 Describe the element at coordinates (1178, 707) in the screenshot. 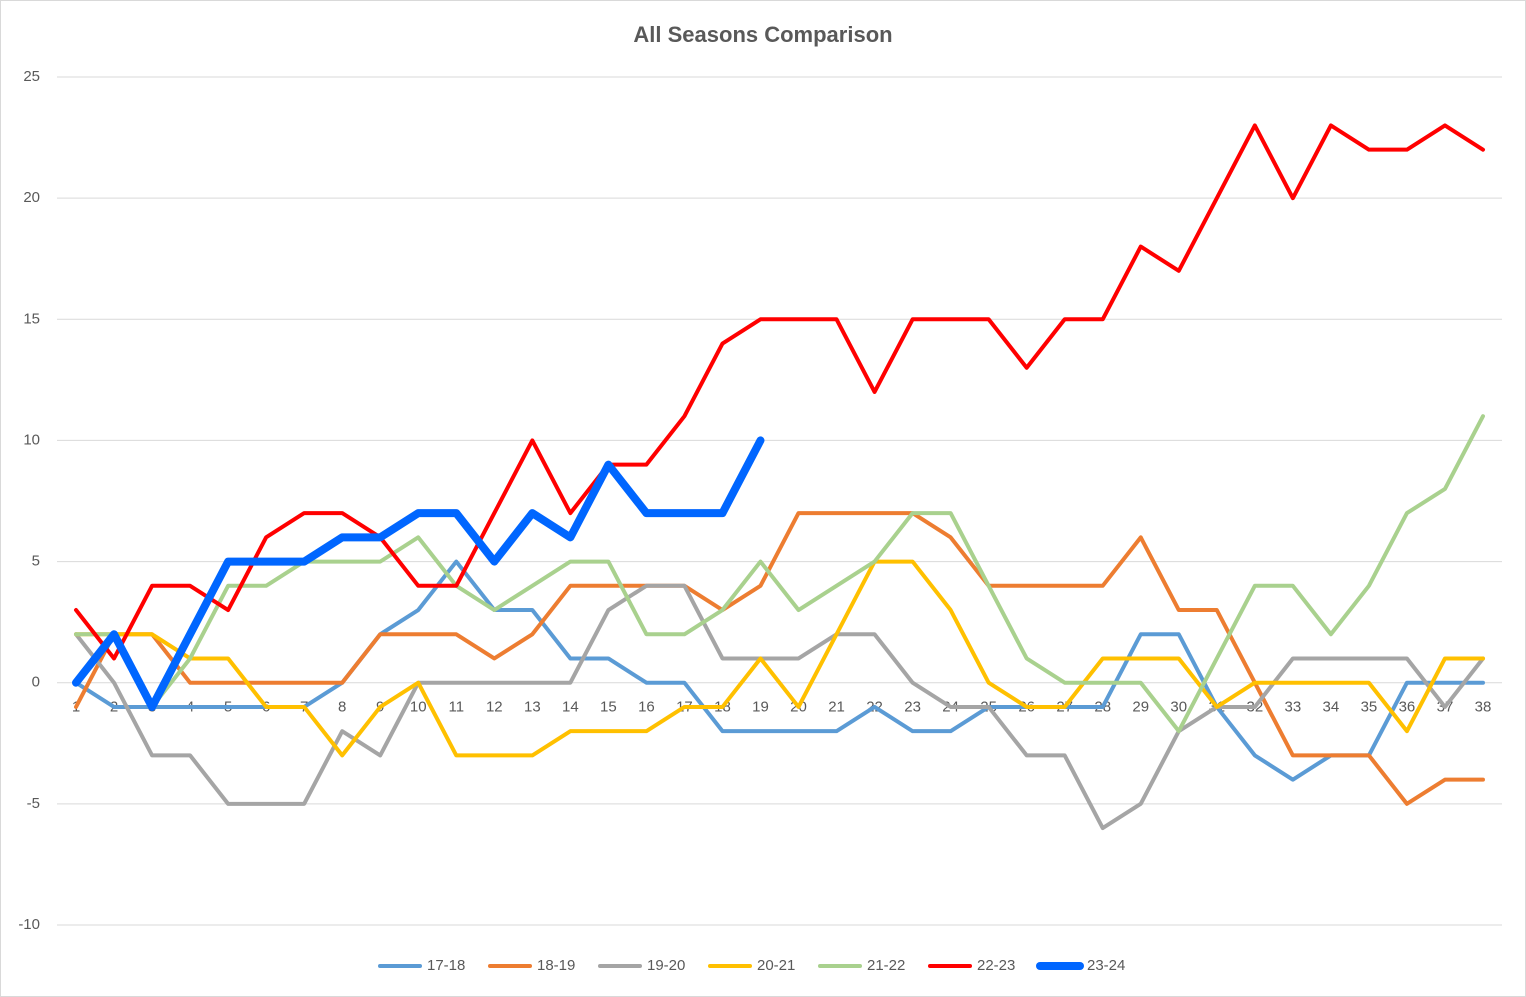

I see `x-tick-label: 30` at that location.